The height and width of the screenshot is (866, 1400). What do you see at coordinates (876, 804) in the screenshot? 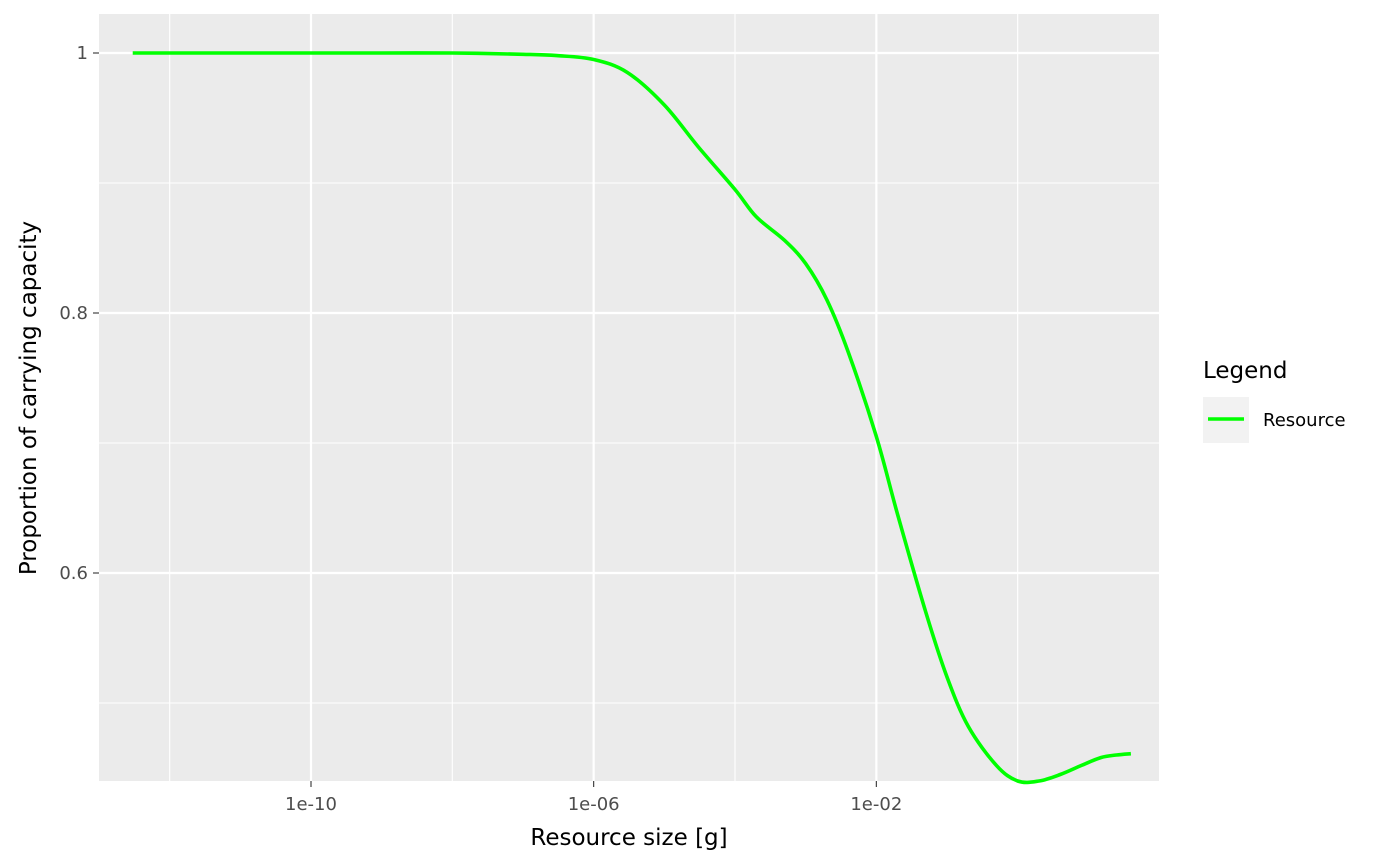
I see `x-tick-label: 1e-02` at bounding box center [876, 804].